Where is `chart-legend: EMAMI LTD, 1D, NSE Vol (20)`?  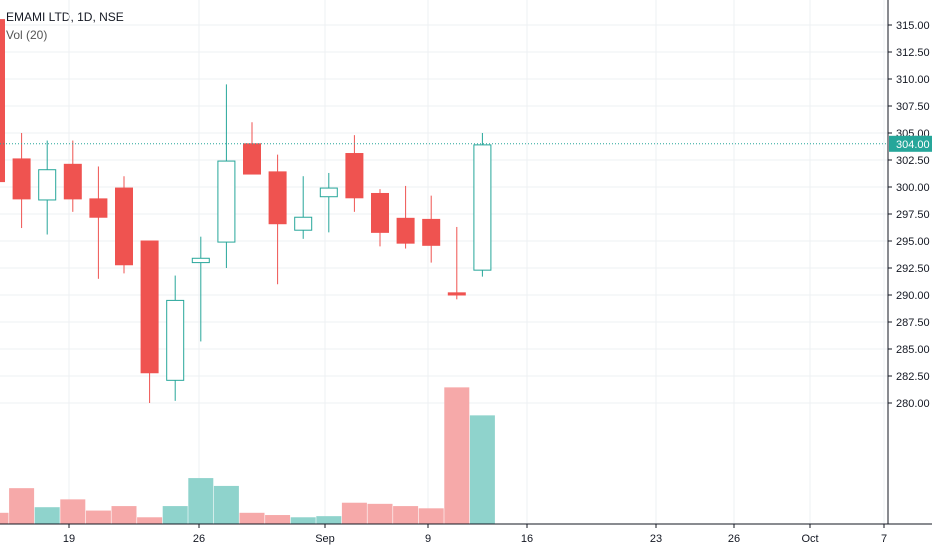
chart-legend: EMAMI LTD, 1D, NSE Vol (20) is located at coordinates (65, 26).